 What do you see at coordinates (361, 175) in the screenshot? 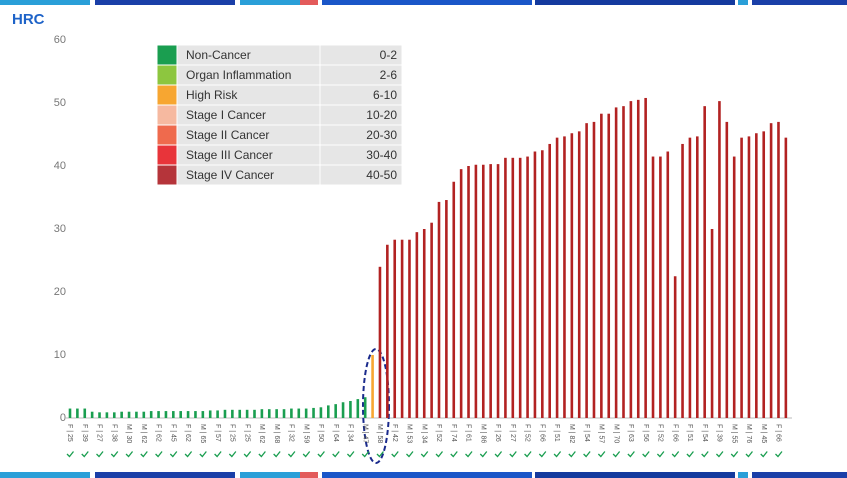
I see `legend-cell` at bounding box center [361, 175].